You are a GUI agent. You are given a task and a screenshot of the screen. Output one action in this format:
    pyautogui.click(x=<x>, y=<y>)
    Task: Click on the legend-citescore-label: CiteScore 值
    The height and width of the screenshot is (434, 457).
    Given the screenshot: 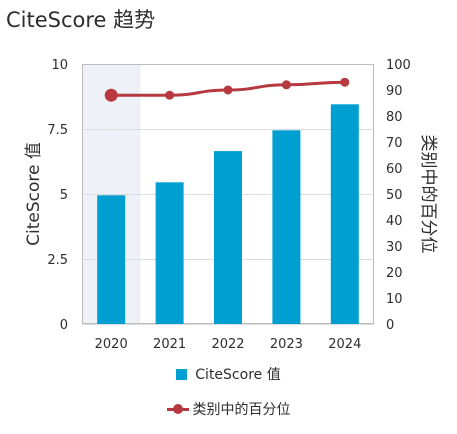 What is the action you would take?
    pyautogui.click(x=238, y=375)
    